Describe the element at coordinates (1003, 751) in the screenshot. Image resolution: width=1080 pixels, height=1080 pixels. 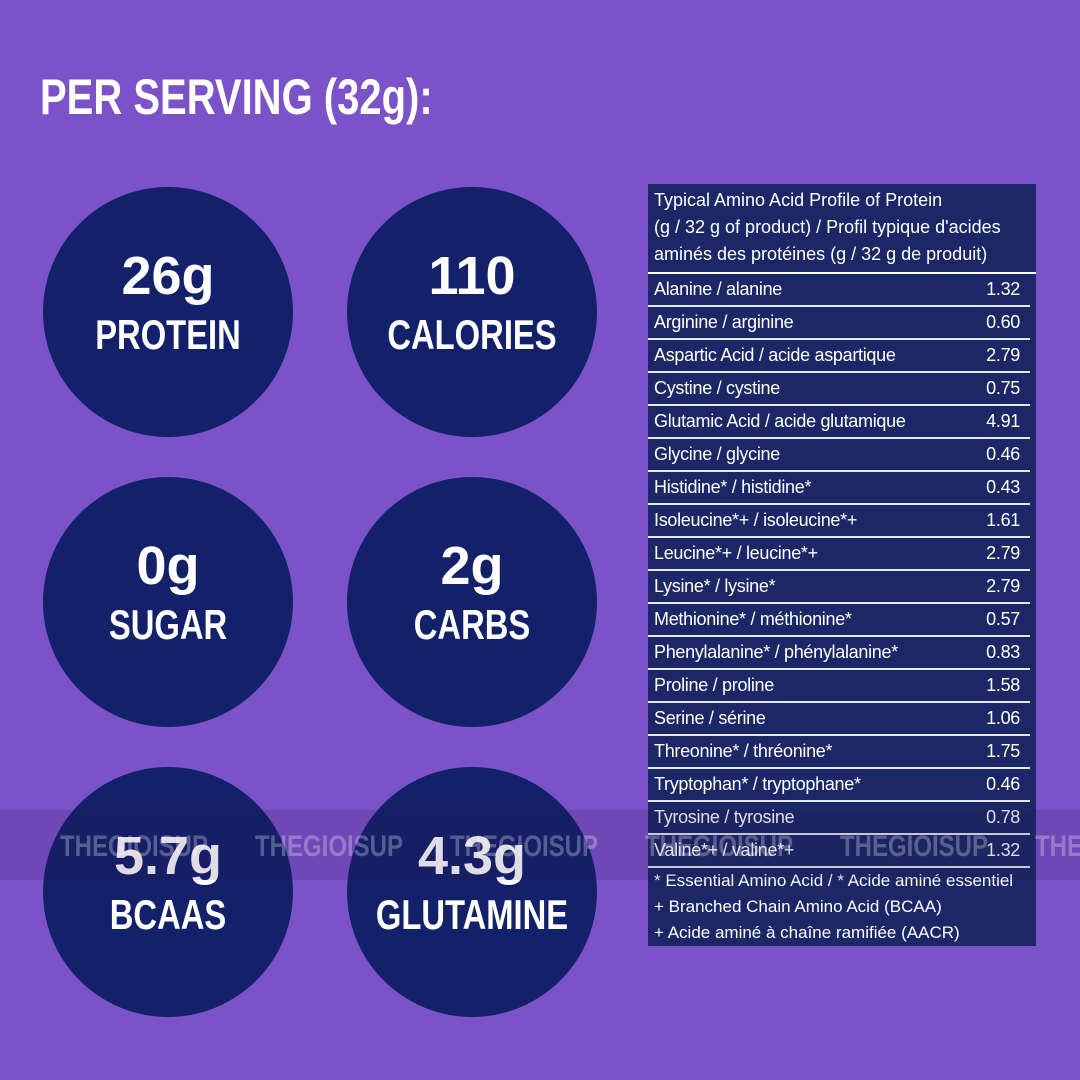
I see `amino-value: 1.75` at that location.